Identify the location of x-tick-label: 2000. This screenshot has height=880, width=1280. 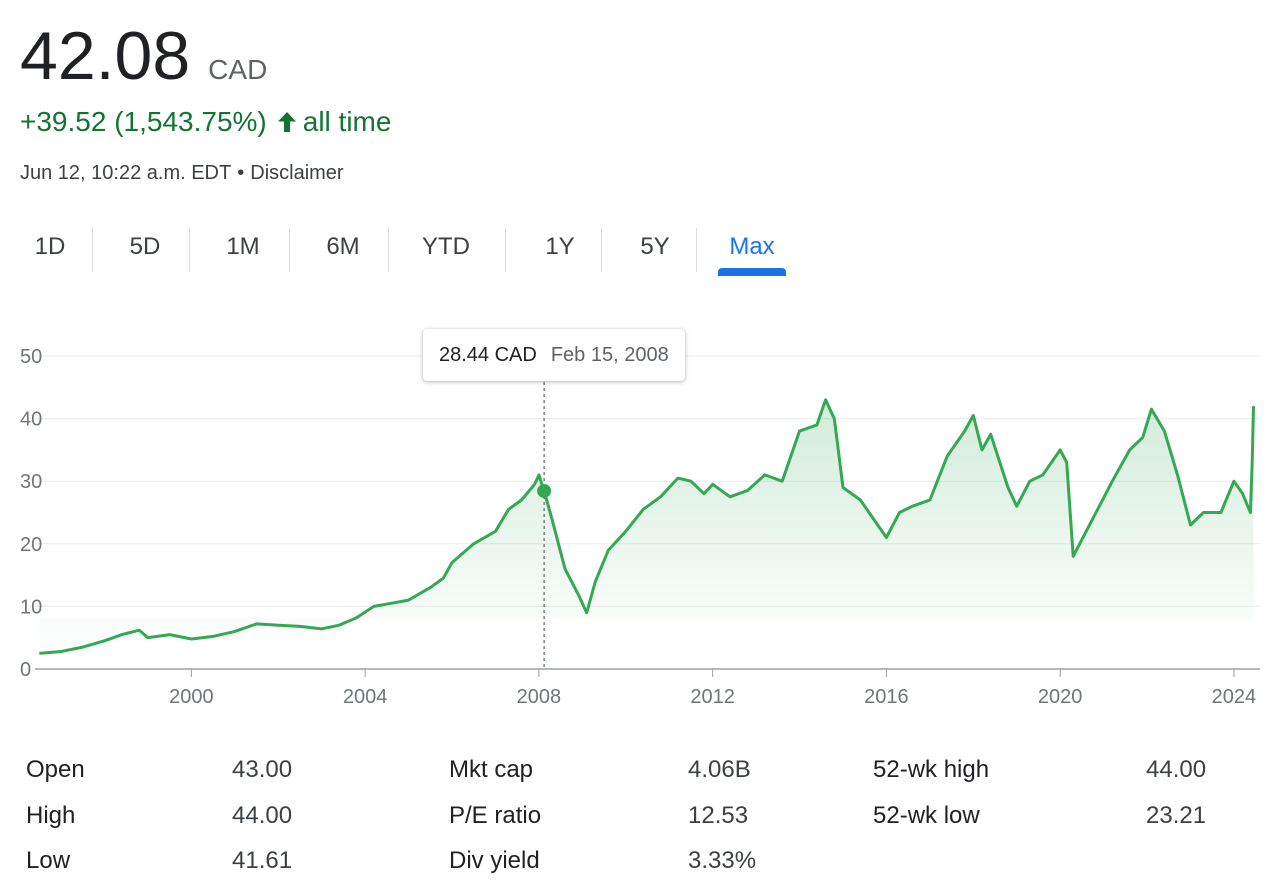
(191, 697).